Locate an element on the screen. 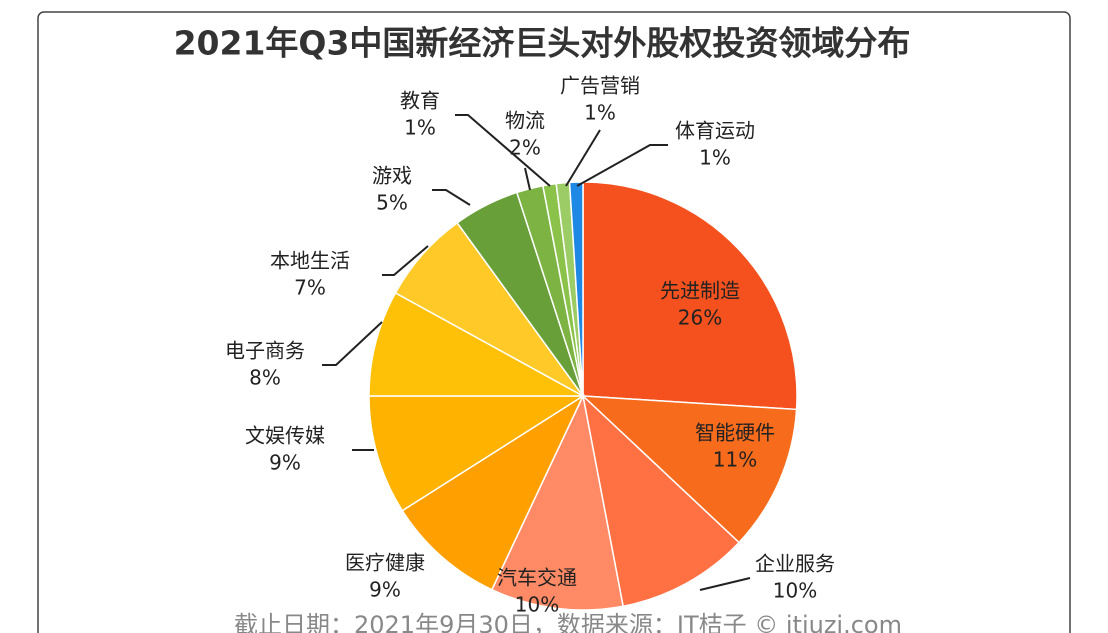 The width and height of the screenshot is (1108, 633). slice-label: 广告营销 is located at coordinates (600, 86).